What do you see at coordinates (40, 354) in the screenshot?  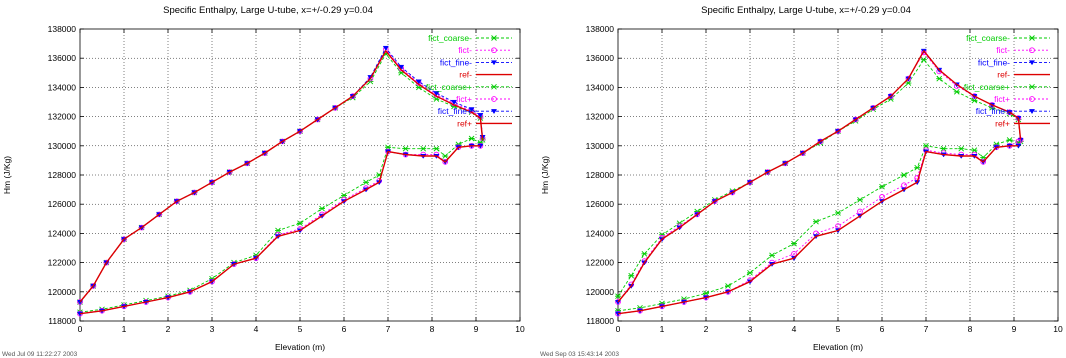 I see `timestamp: Wed Jul 09 11:22:27 2003` at bounding box center [40, 354].